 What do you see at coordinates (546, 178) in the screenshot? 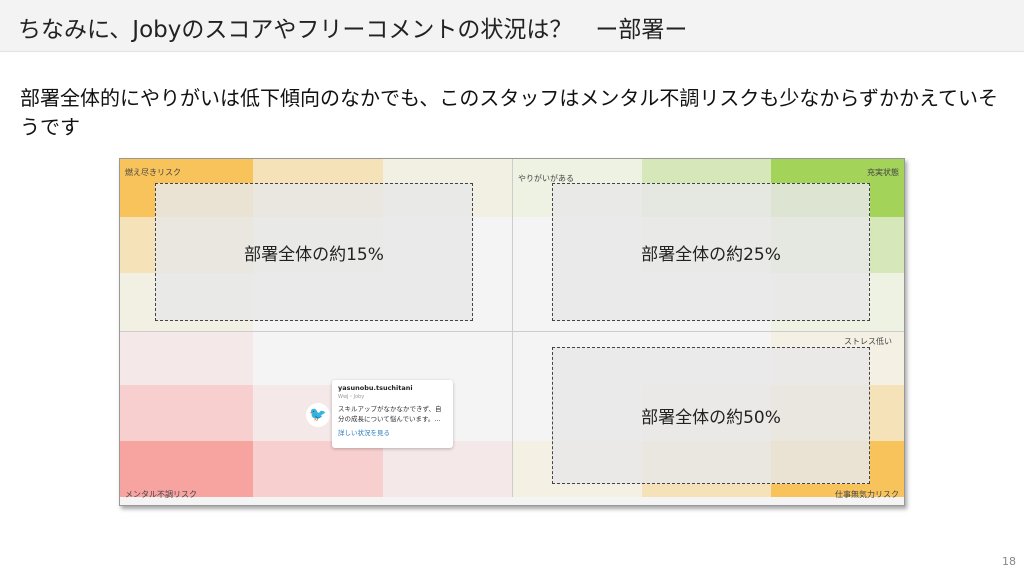
I see `label-y-top: やりがいがある` at bounding box center [546, 178].